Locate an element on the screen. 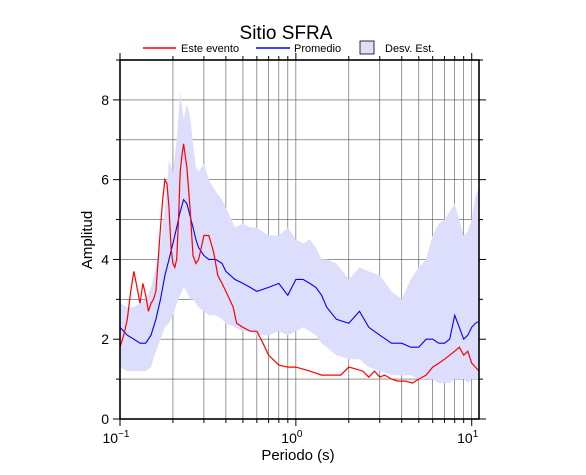 The width and height of the screenshot is (586, 475). y-tick-label: 4 is located at coordinates (105, 259).